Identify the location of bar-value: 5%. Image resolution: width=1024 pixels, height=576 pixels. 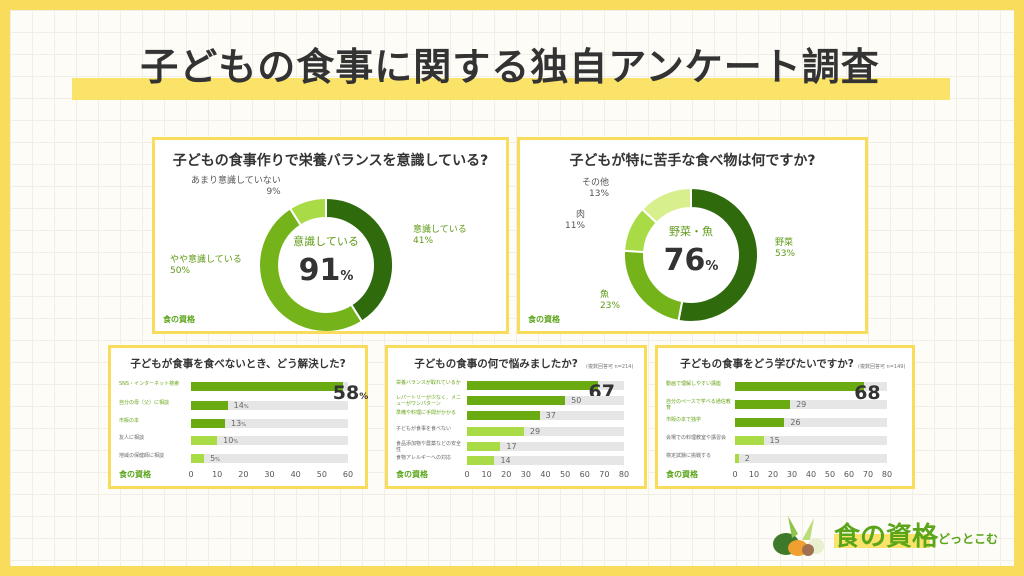
(215, 458).